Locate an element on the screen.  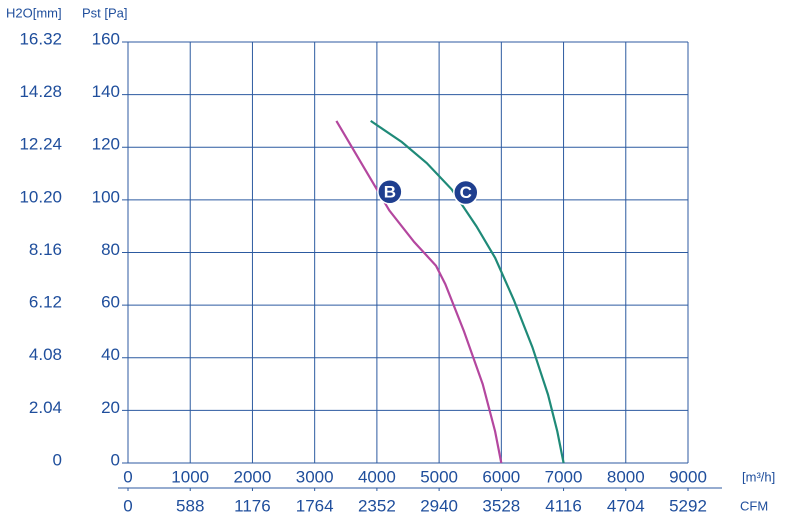
x-tick-label: 7000 is located at coordinates (564, 476).